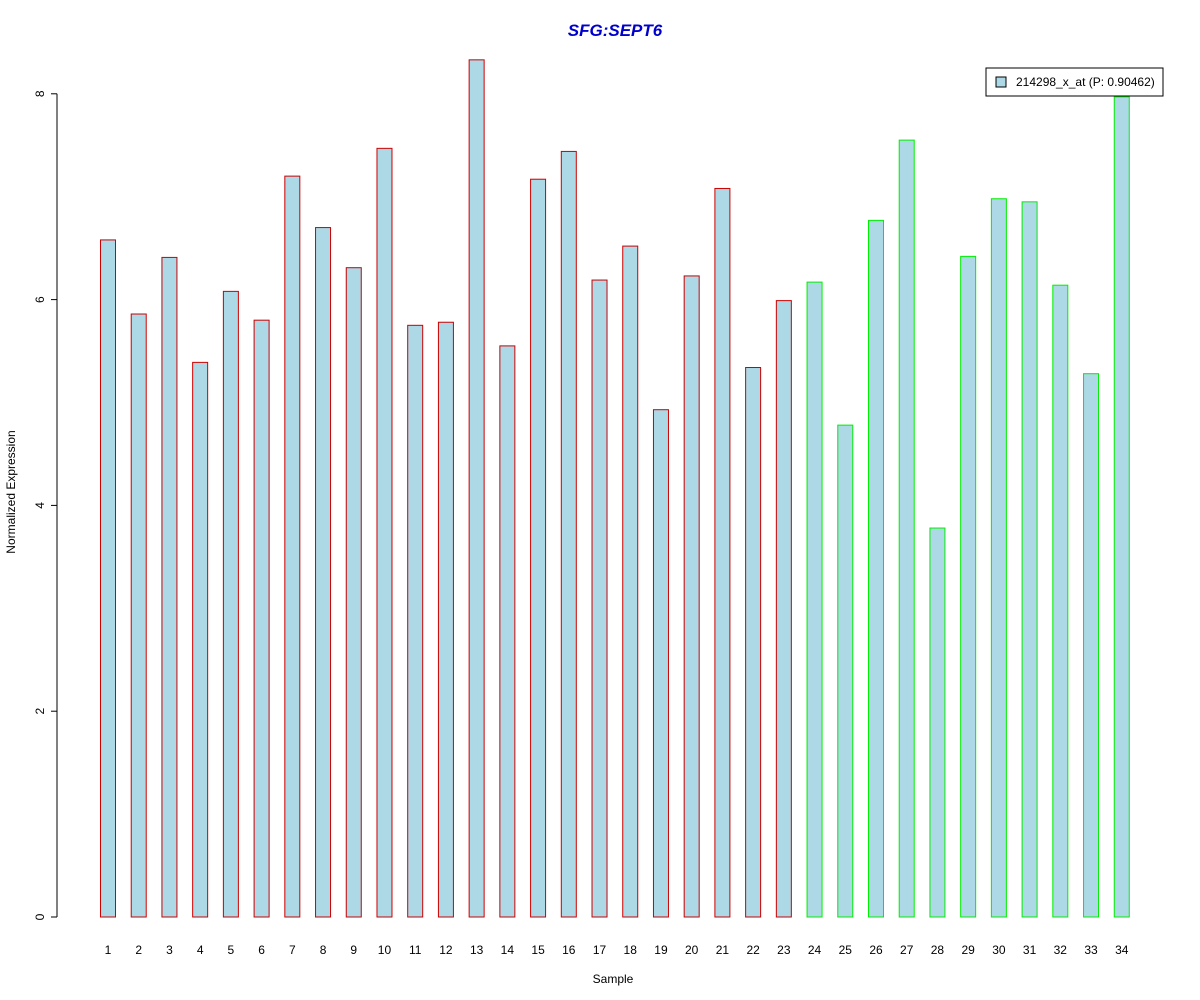 The width and height of the screenshot is (1200, 1000). What do you see at coordinates (999, 950) in the screenshot?
I see `x-tick-label: 30` at bounding box center [999, 950].